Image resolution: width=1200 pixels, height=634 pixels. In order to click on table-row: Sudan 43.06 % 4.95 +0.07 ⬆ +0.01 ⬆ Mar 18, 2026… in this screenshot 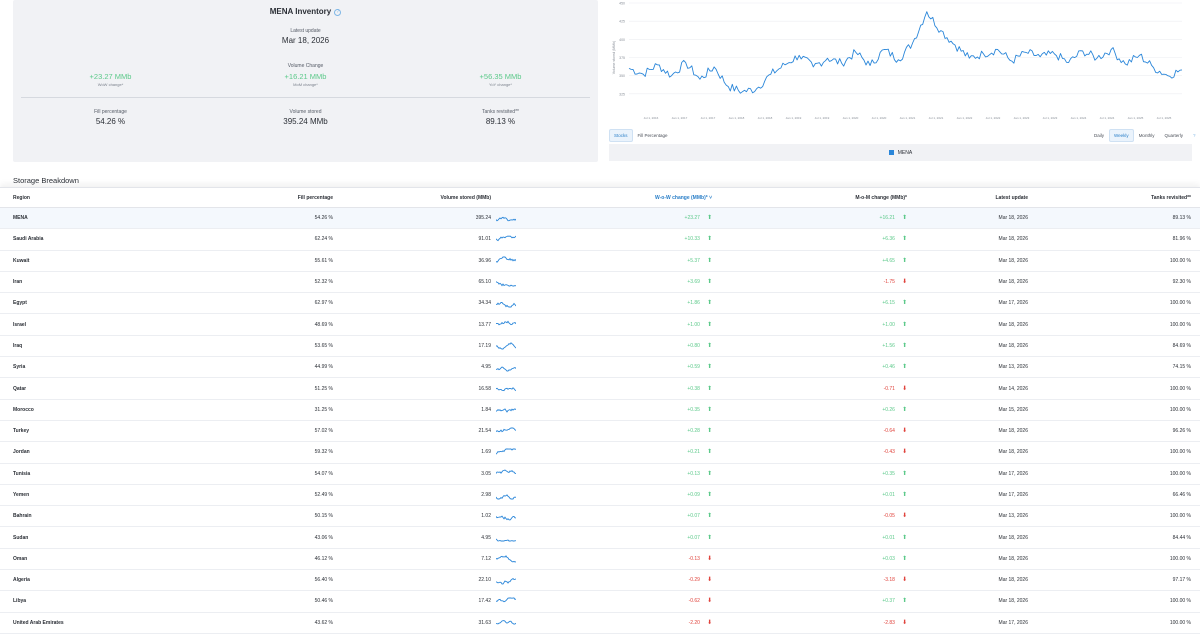, I will do `click(600, 538)`.